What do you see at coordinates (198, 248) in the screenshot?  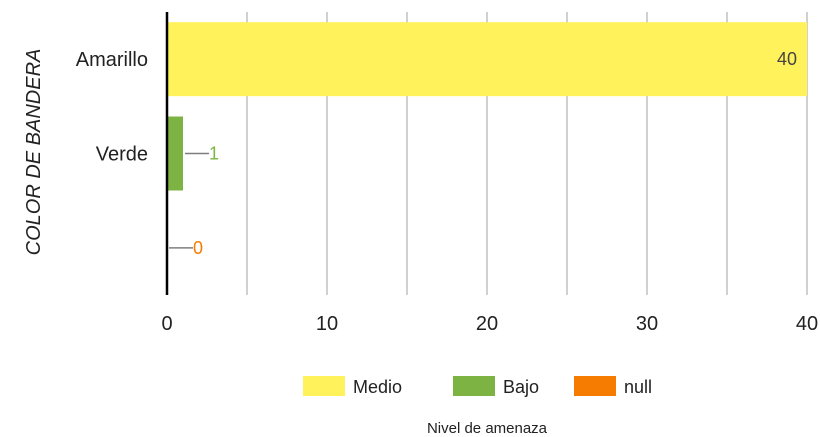 I see `data-label: 0` at bounding box center [198, 248].